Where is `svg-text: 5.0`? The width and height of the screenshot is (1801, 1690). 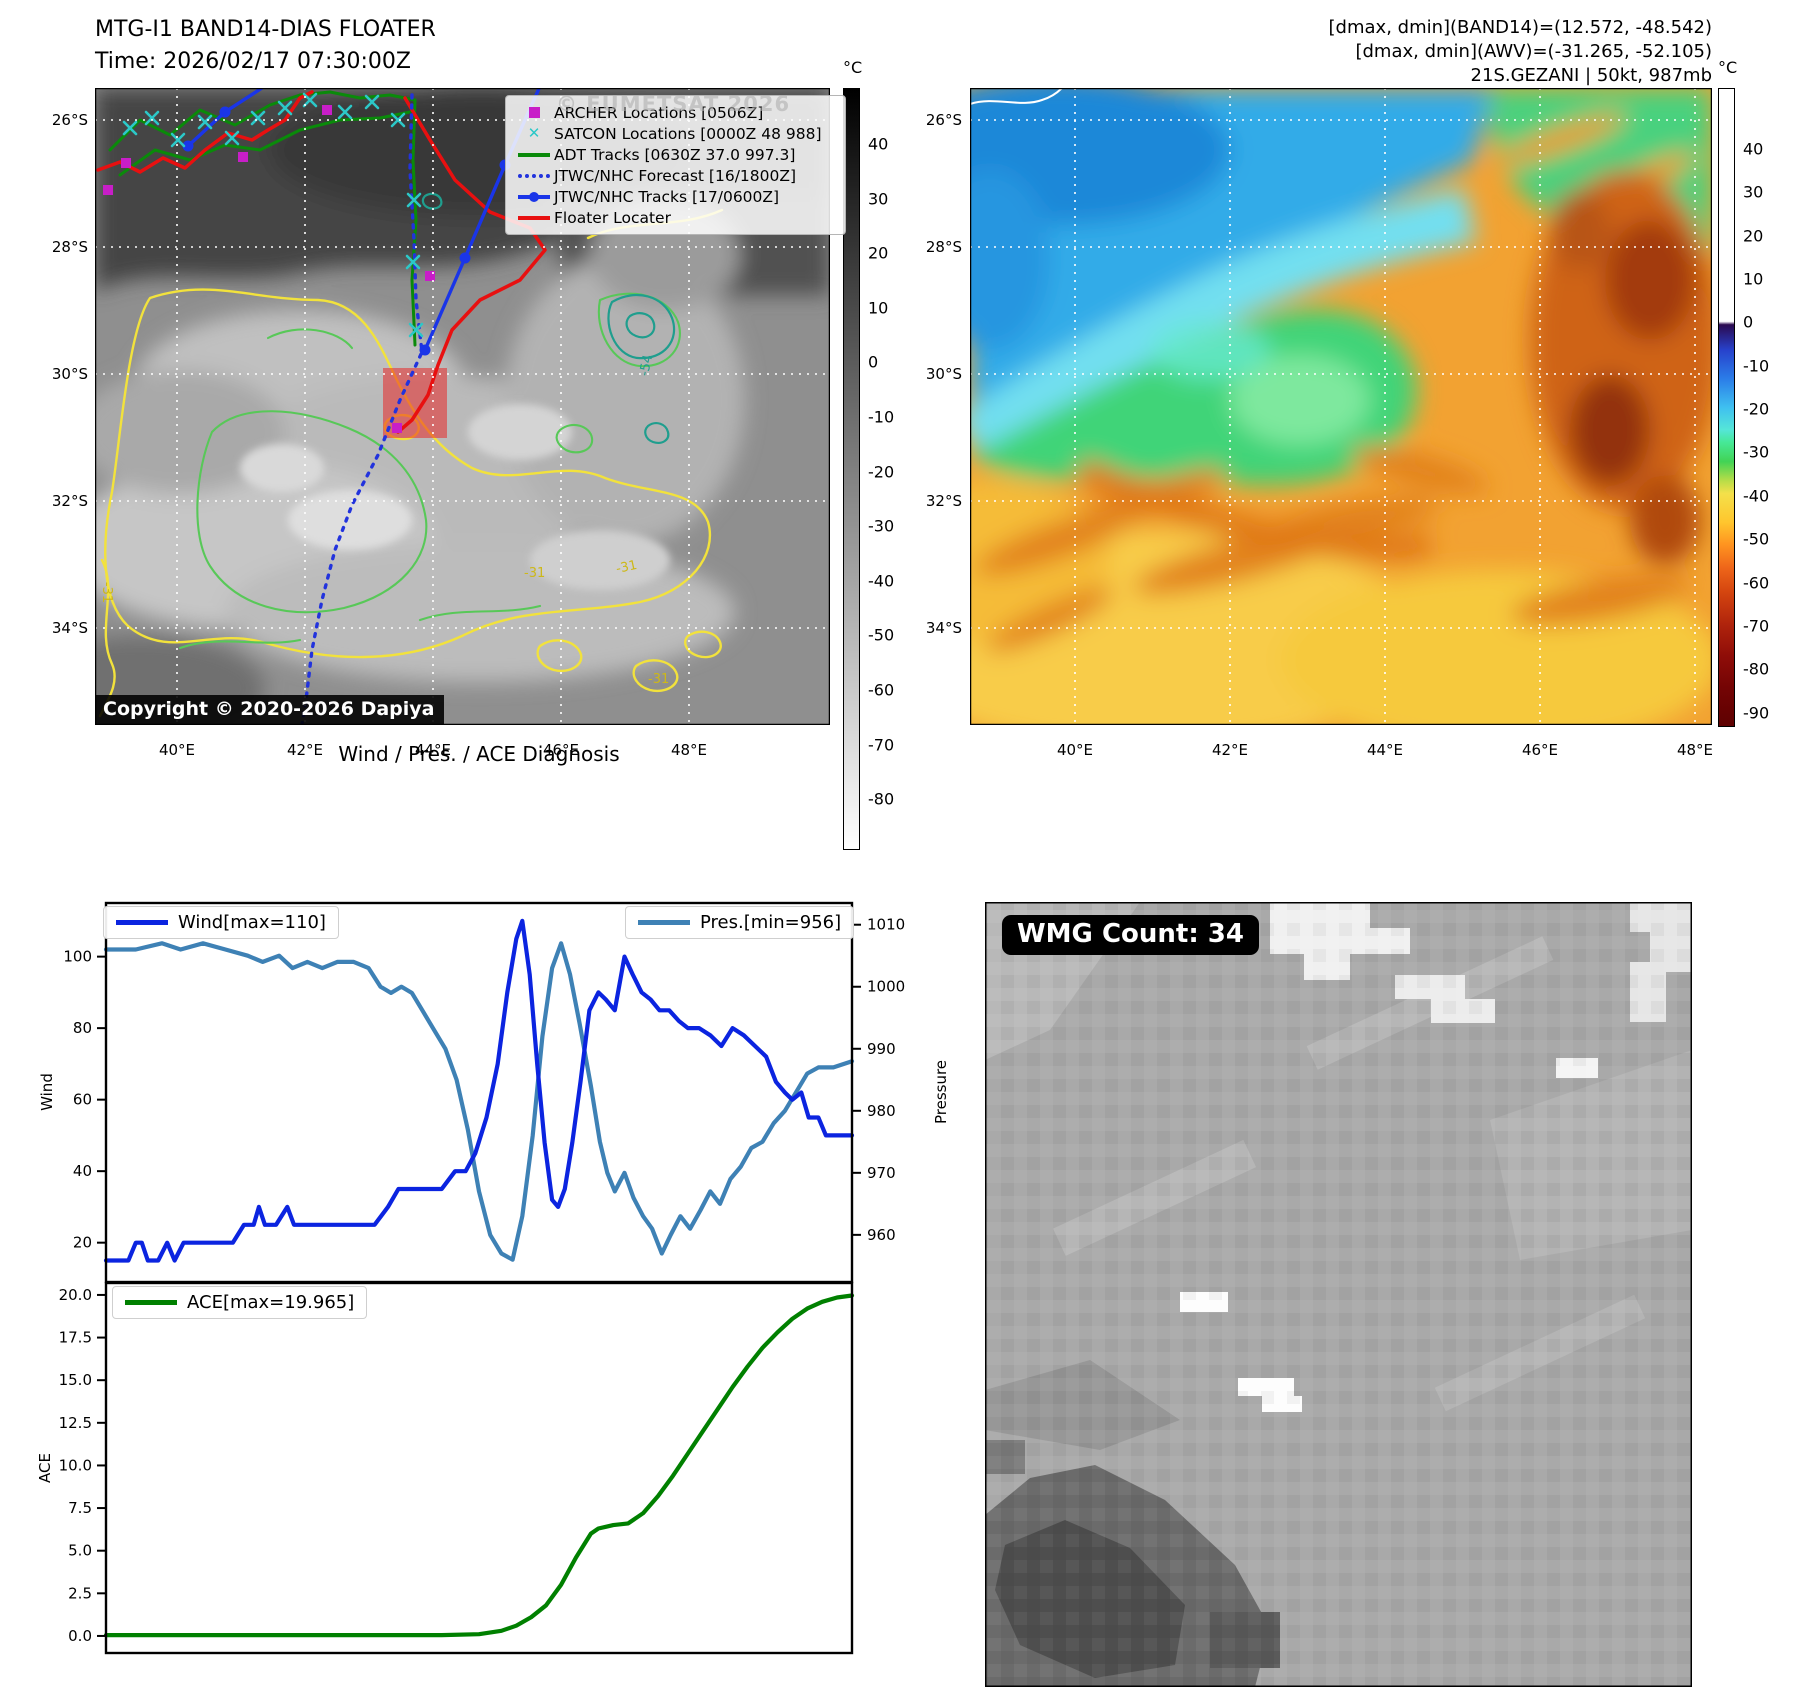 svg-text: 5.0 is located at coordinates (80, 1551).